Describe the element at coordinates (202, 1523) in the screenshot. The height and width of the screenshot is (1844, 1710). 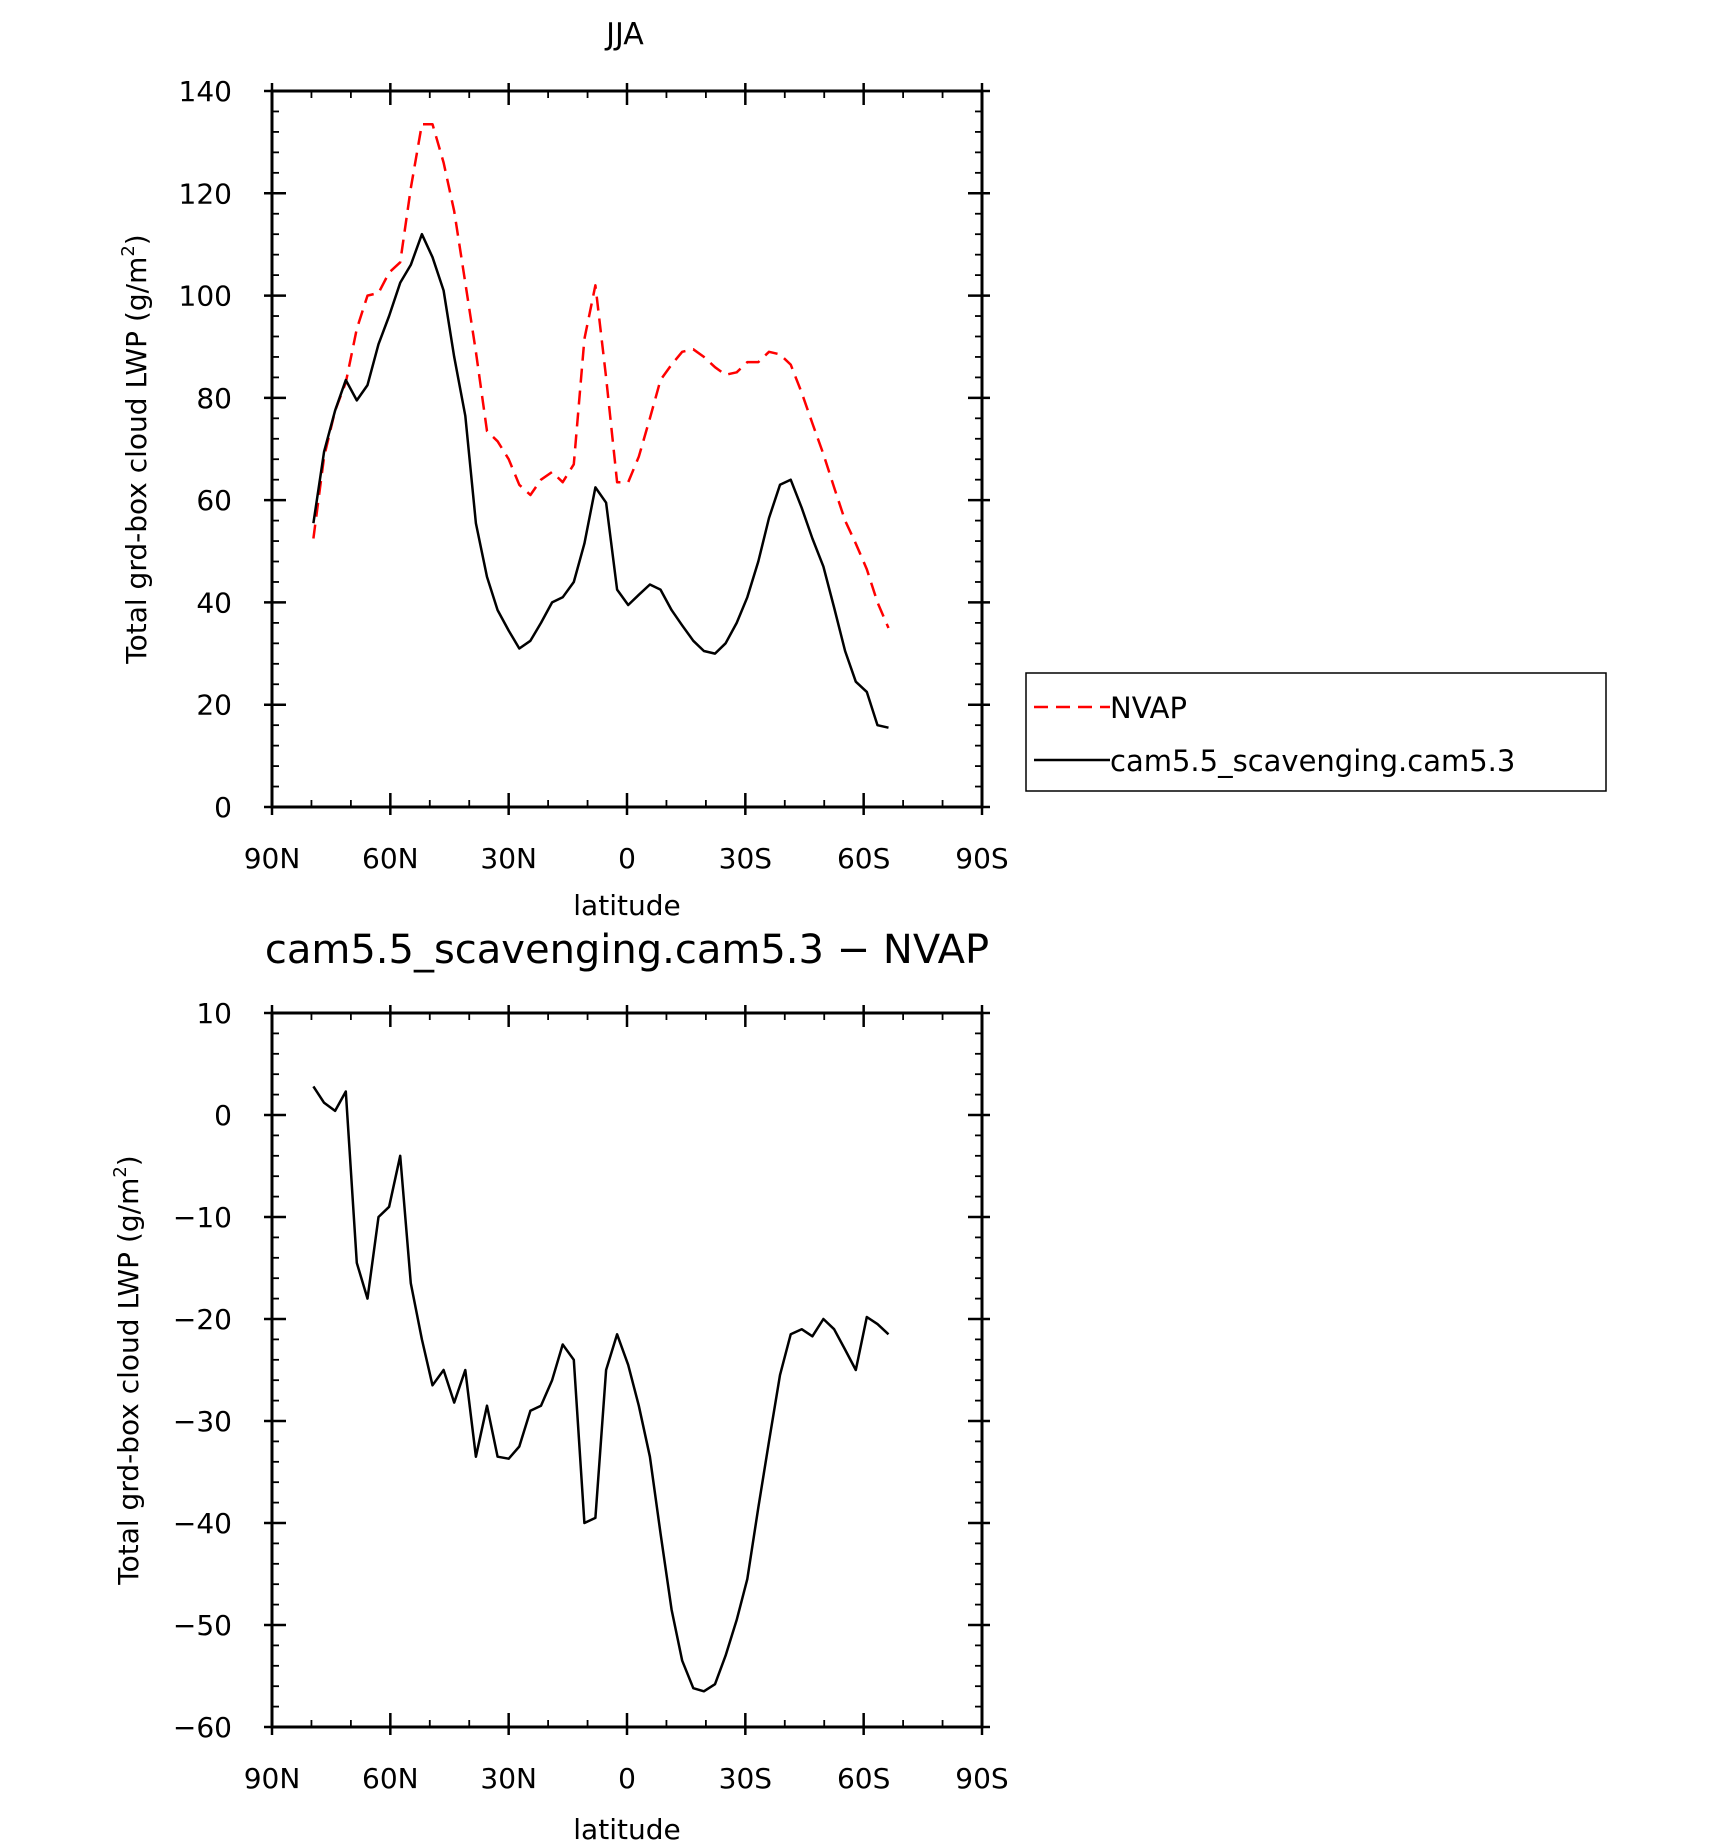
I see `y-tick-label: −40` at that location.